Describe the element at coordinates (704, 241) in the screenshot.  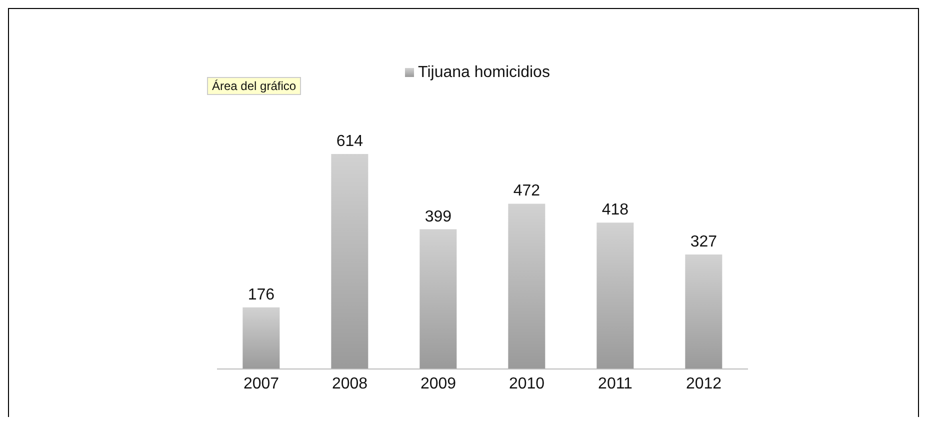
I see `data-label: 327` at that location.